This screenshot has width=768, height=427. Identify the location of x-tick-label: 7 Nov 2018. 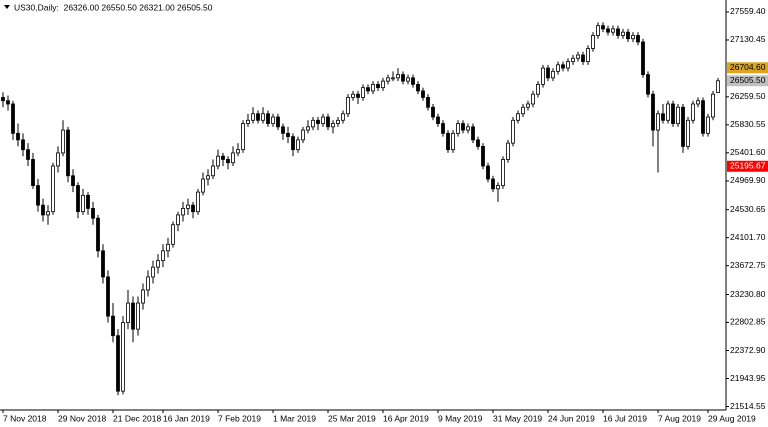
(25, 418).